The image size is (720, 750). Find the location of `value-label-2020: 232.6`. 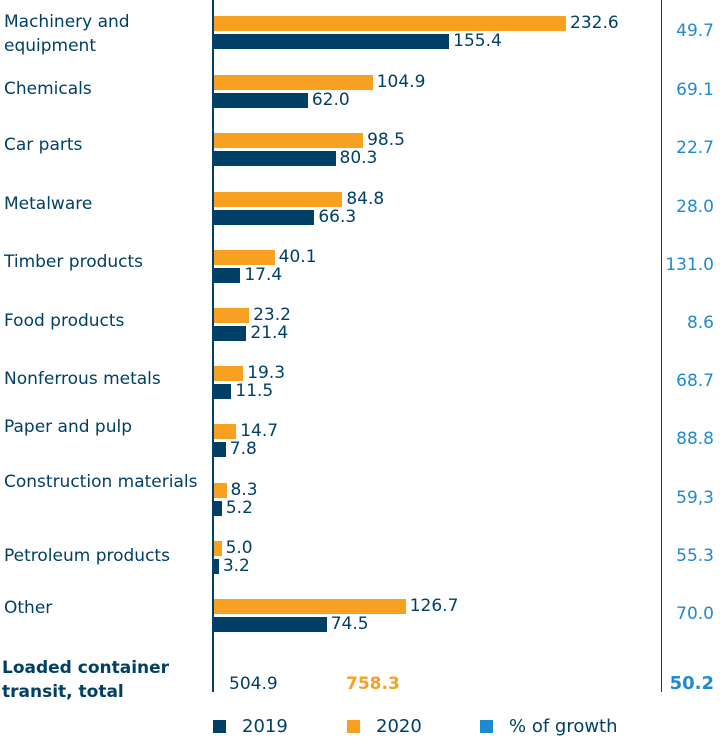

value-label-2020: 232.6 is located at coordinates (594, 23).